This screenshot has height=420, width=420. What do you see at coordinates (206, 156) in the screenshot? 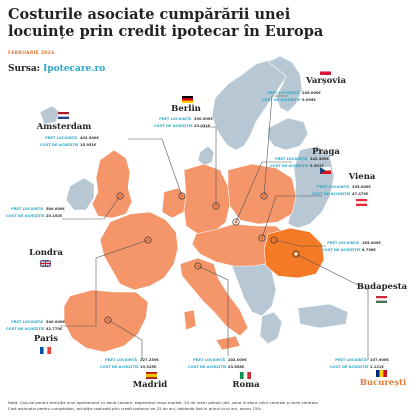
I see `denmark` at bounding box center [206, 156].